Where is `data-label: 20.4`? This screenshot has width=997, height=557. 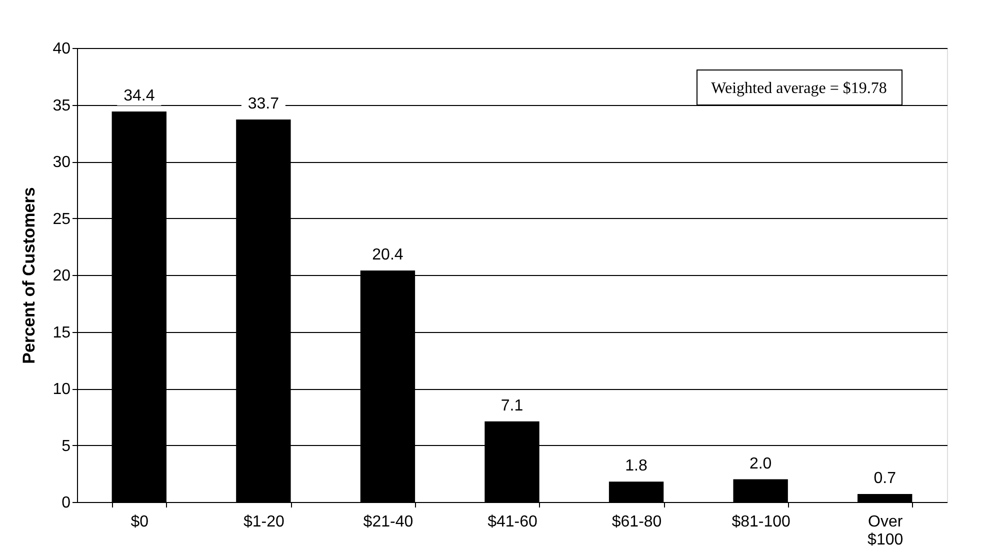
data-label: 20.4 is located at coordinates (388, 255).